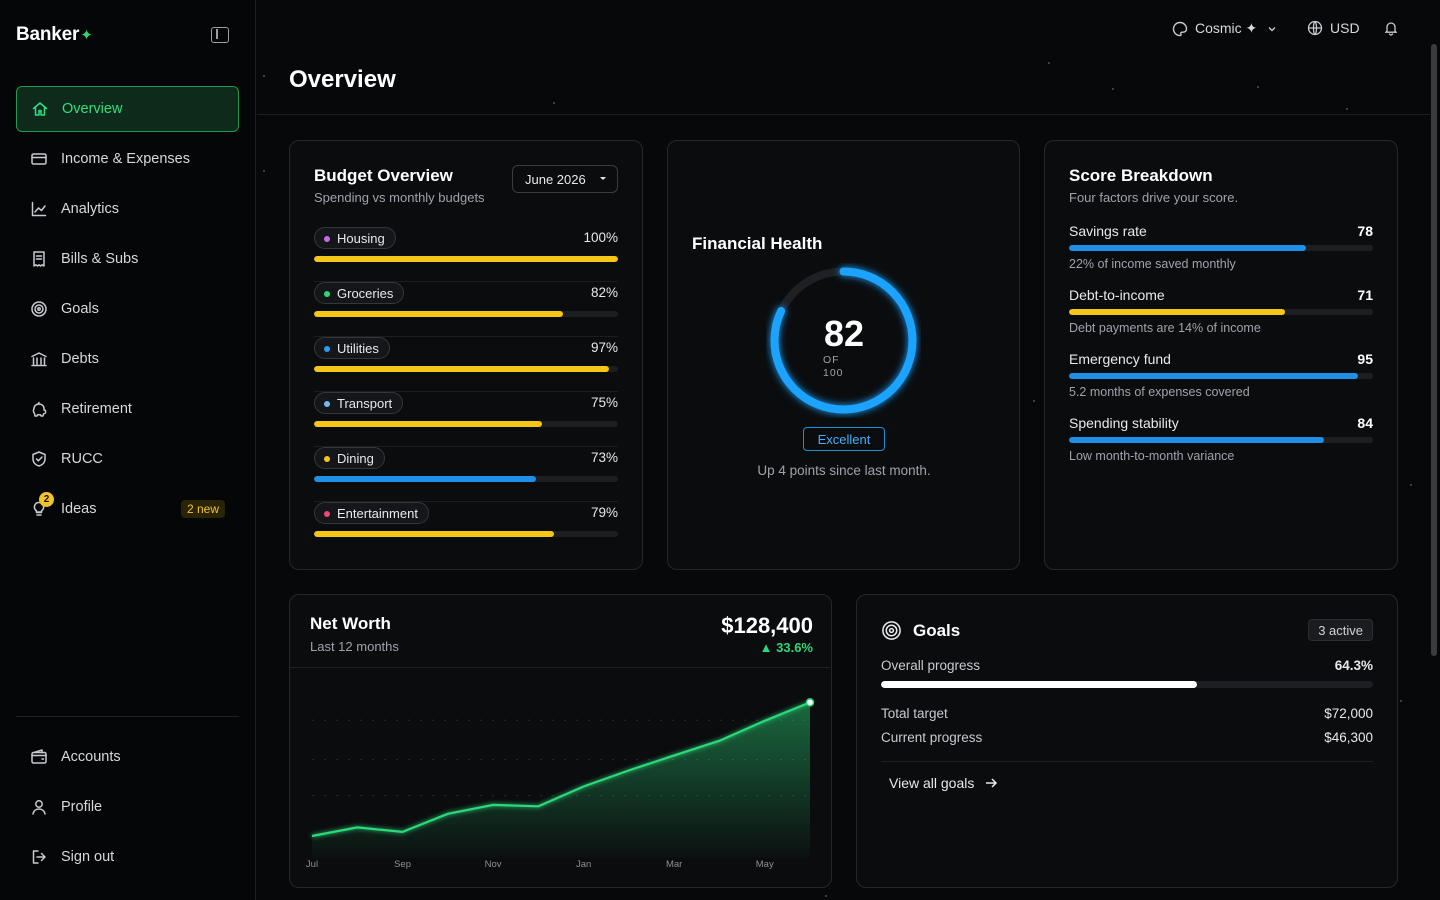 The height and width of the screenshot is (900, 1440). What do you see at coordinates (844, 470) in the screenshot?
I see `health-note: Up 4 points since last month.` at bounding box center [844, 470].